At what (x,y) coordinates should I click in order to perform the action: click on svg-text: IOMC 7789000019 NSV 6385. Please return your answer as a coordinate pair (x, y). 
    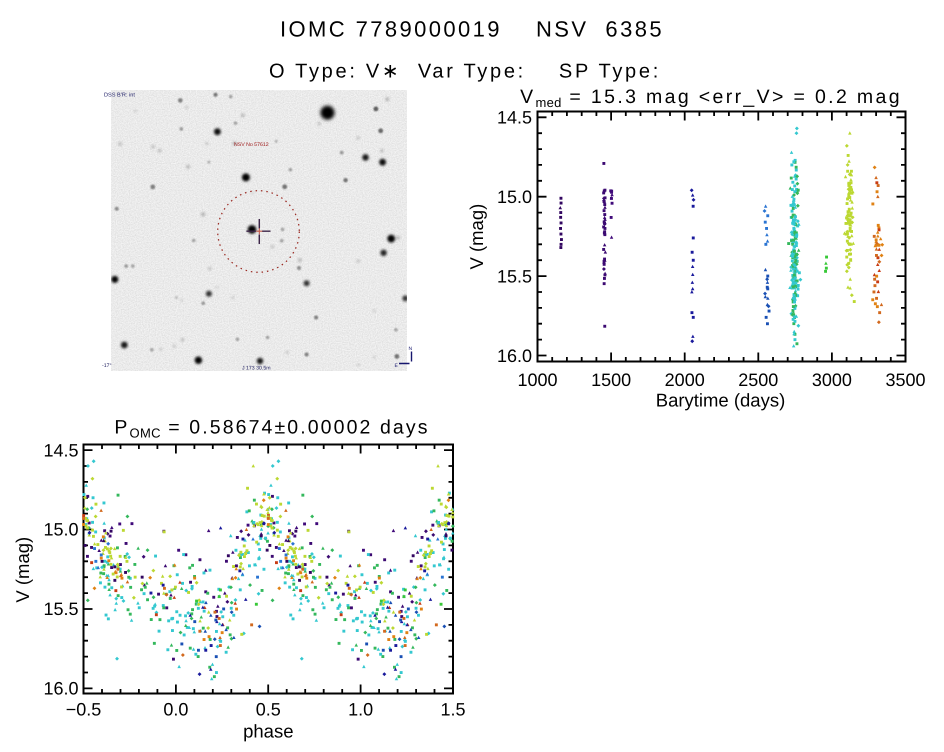
    Looking at the image, I should click on (472, 29).